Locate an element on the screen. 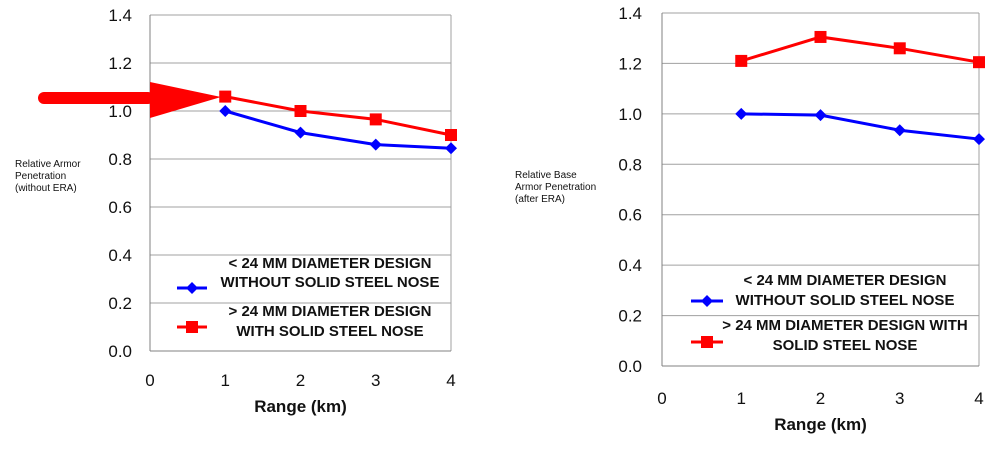  y-axis-label-line: (without ERA) is located at coordinates (46, 188).